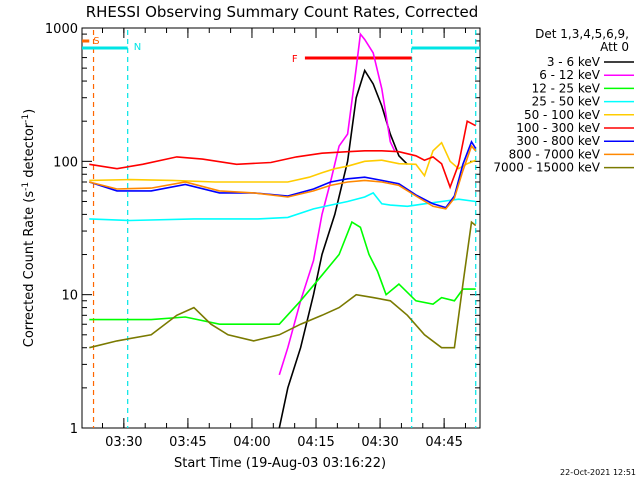 Image resolution: width=640 pixels, height=480 pixels. Describe the element at coordinates (74, 429) in the screenshot. I see `y-tick-label: 1` at that location.